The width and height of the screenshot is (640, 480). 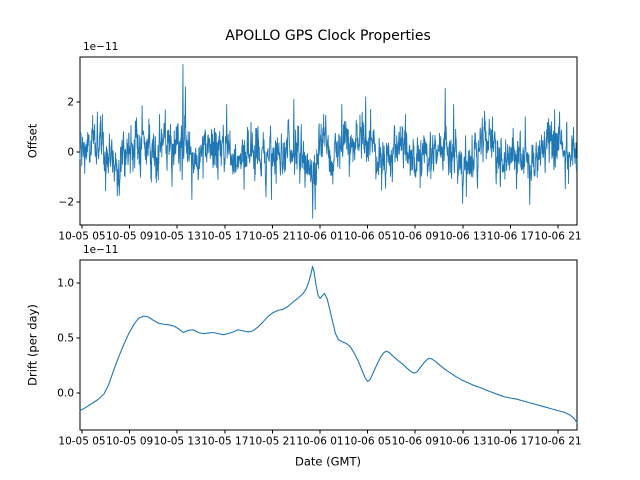 I want to click on x-axis-label: Date (GMT), so click(x=328, y=461).